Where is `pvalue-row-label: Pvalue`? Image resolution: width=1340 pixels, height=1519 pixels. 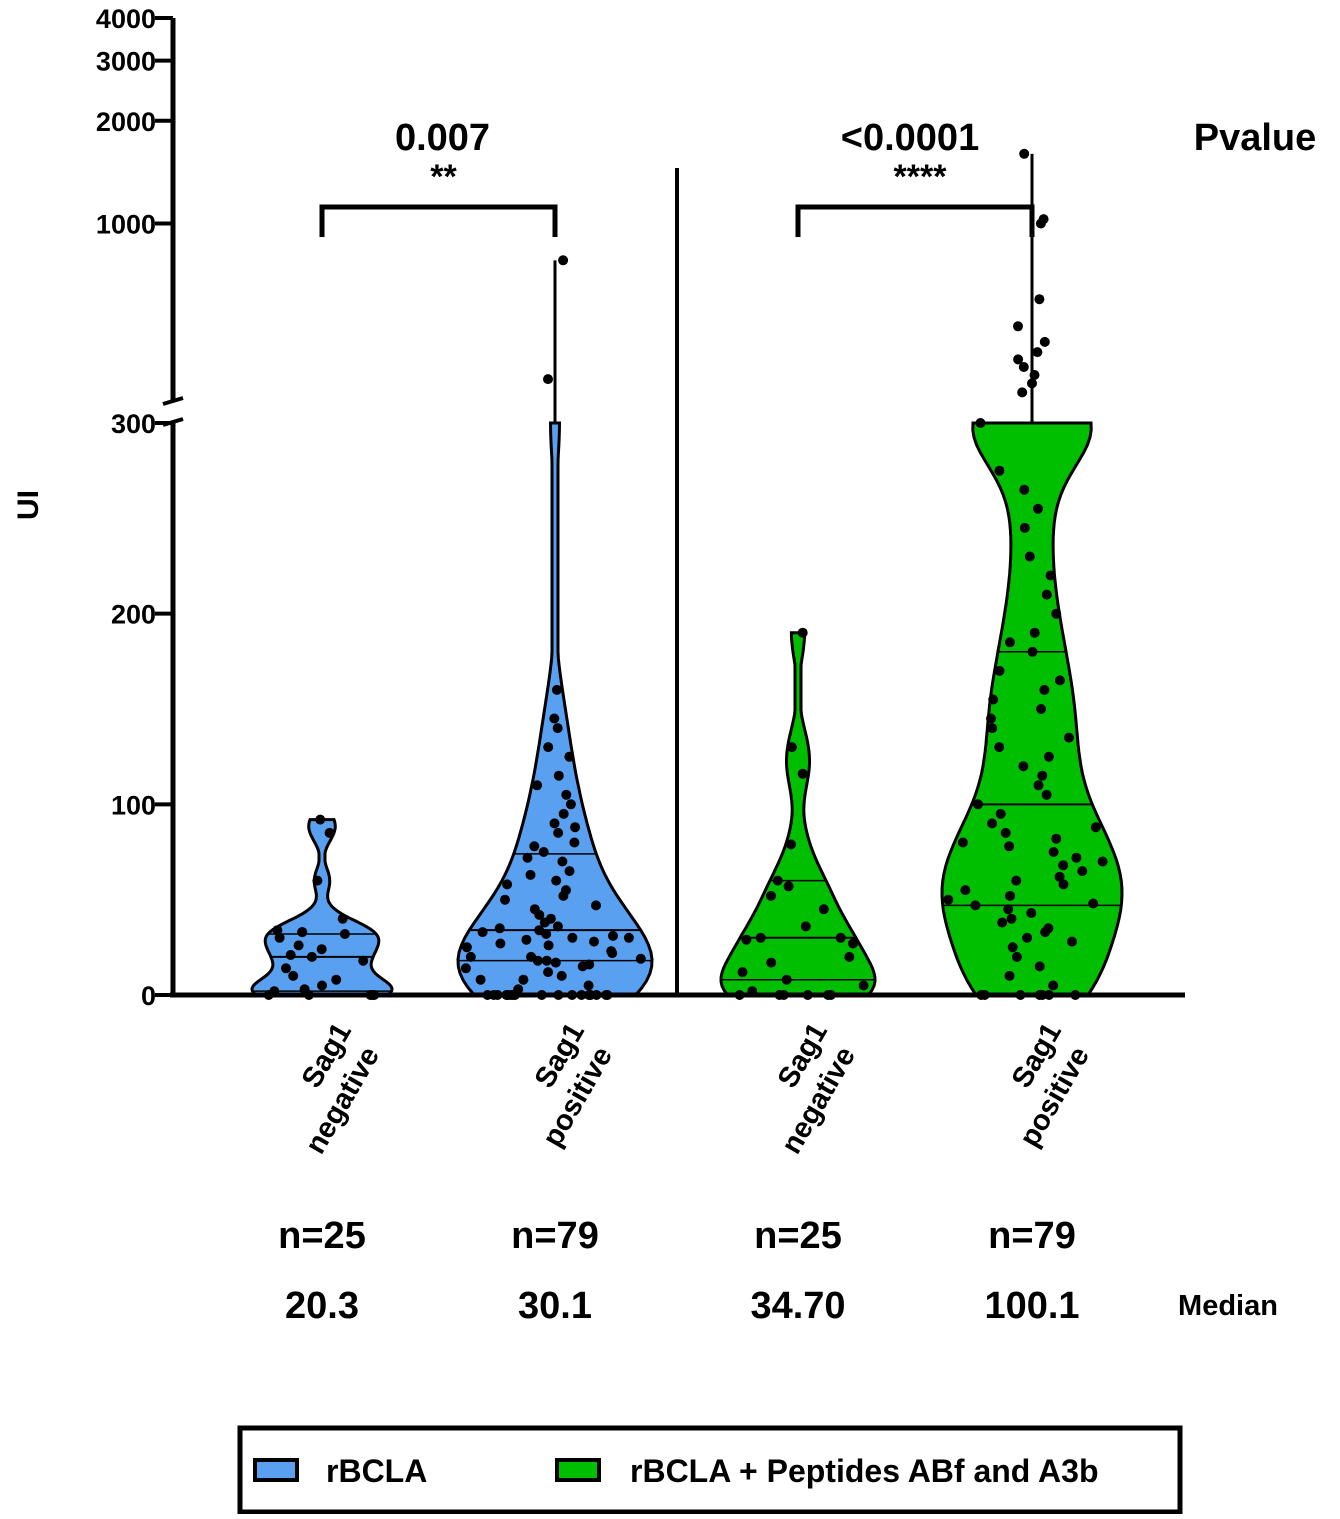 pvalue-row-label: Pvalue is located at coordinates (1255, 138).